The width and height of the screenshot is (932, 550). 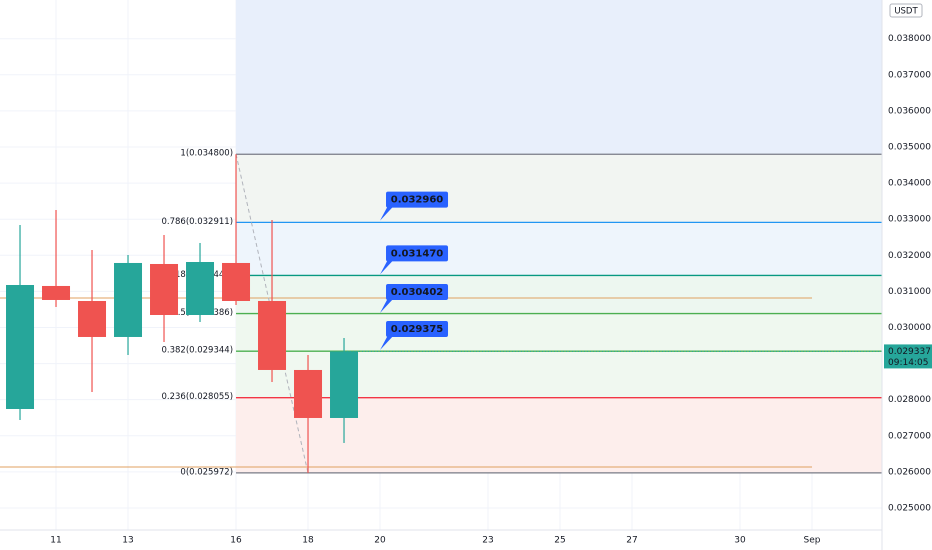 I want to click on currency-box, so click(x=906, y=10).